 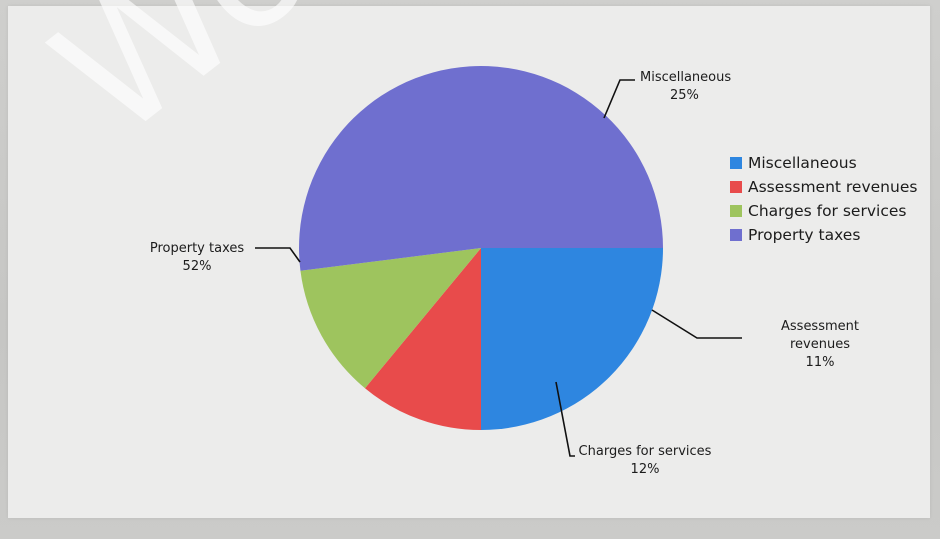 I want to click on slice-label-charges-for-services: Charges for services 12%, so click(x=645, y=460).